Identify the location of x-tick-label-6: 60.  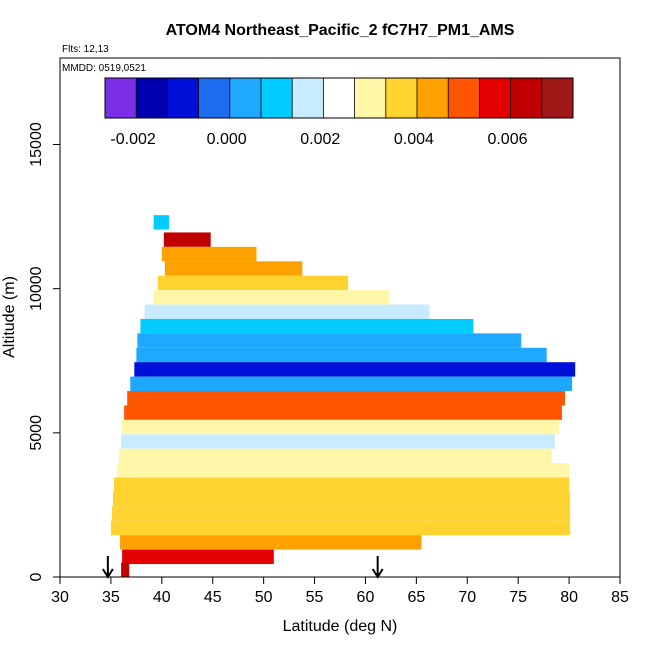
(366, 597).